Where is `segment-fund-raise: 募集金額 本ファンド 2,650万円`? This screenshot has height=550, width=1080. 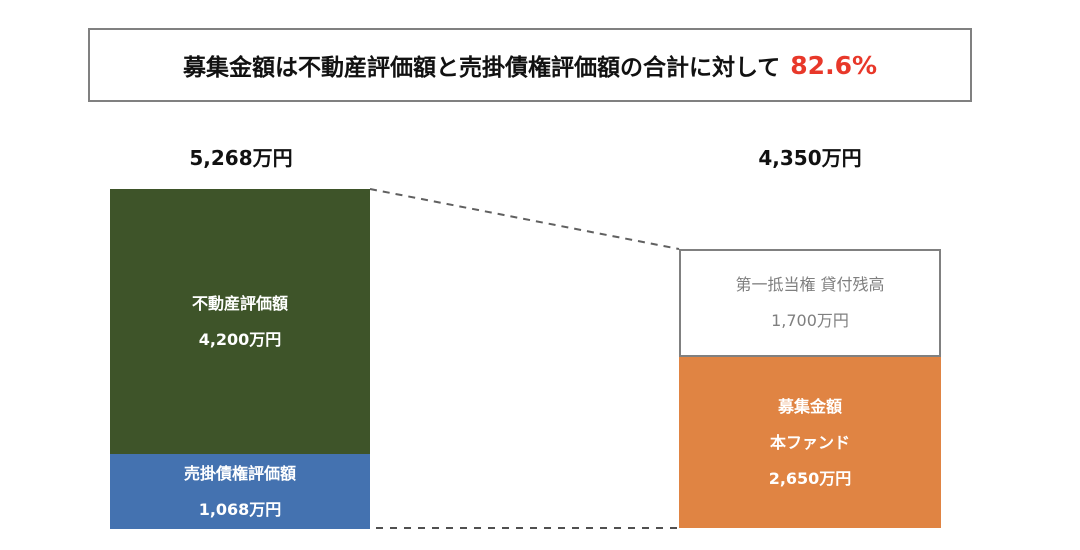 segment-fund-raise: 募集金額 本ファンド 2,650万円 is located at coordinates (810, 442).